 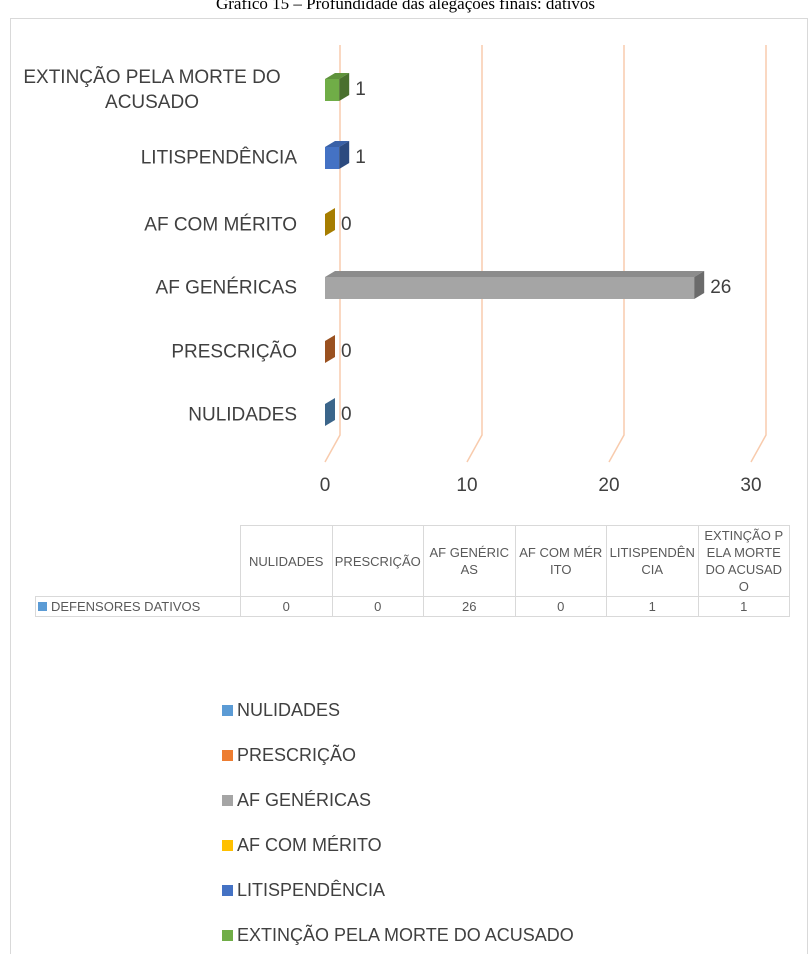 I want to click on y-tick-label-box: AF COM MÉRITO, so click(x=152, y=225).